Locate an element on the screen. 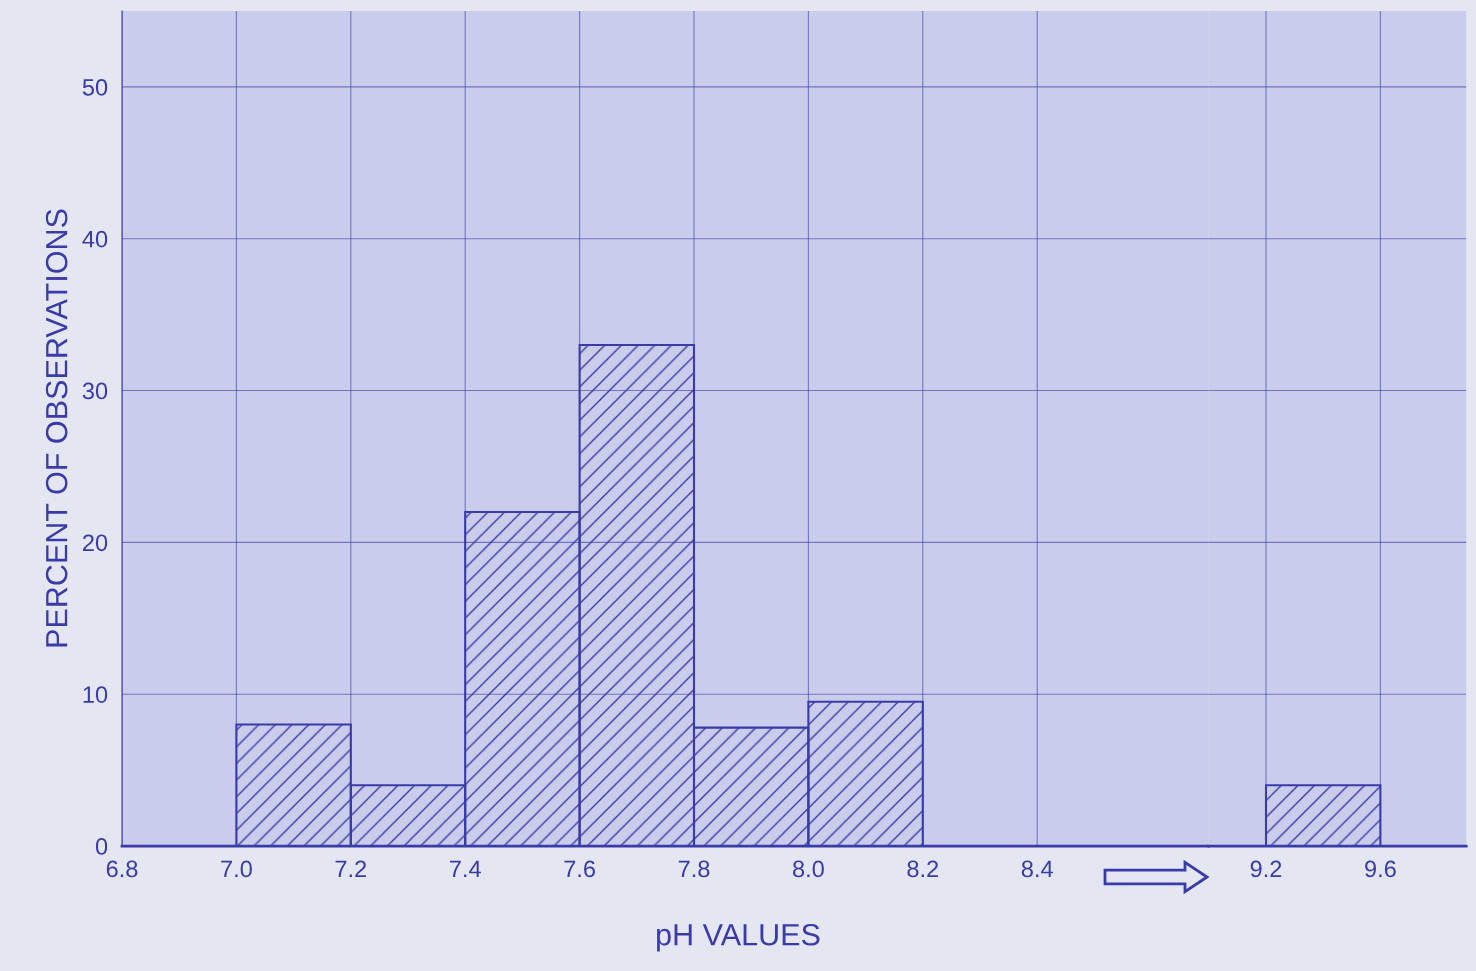 This screenshot has width=1476, height=971. y-tick-label: 20 is located at coordinates (95, 543).